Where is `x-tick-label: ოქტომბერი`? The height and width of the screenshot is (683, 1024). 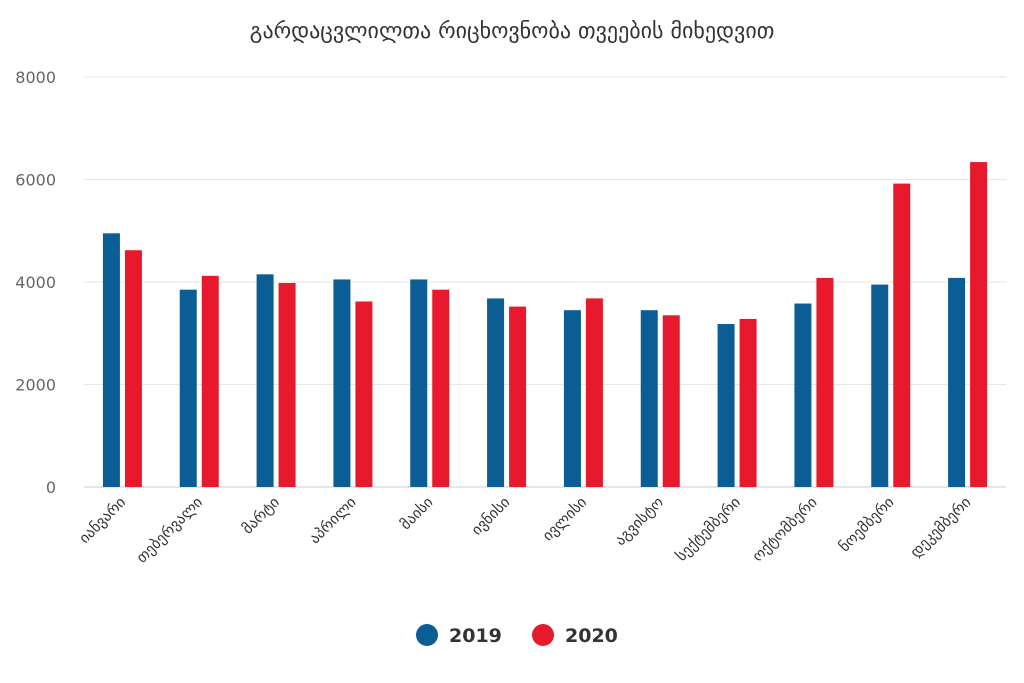
x-tick-label: ოქტომბერი is located at coordinates (785, 529).